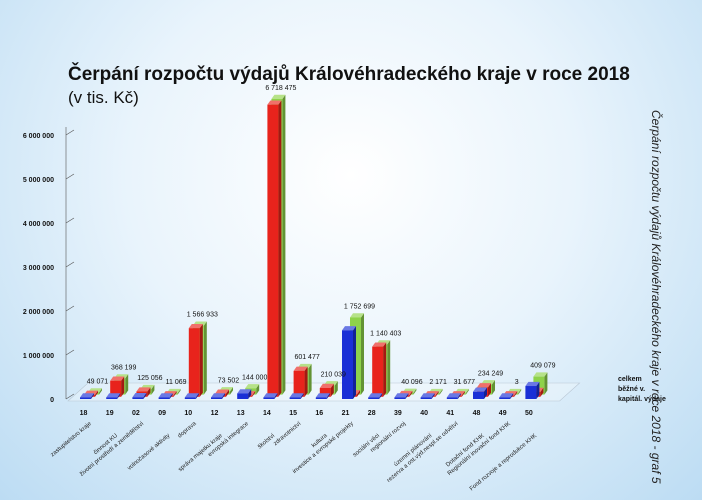 Image resolution: width=702 pixels, height=500 pixels. Describe the element at coordinates (98, 381) in the screenshot. I see `data-label: 49 071` at that location.